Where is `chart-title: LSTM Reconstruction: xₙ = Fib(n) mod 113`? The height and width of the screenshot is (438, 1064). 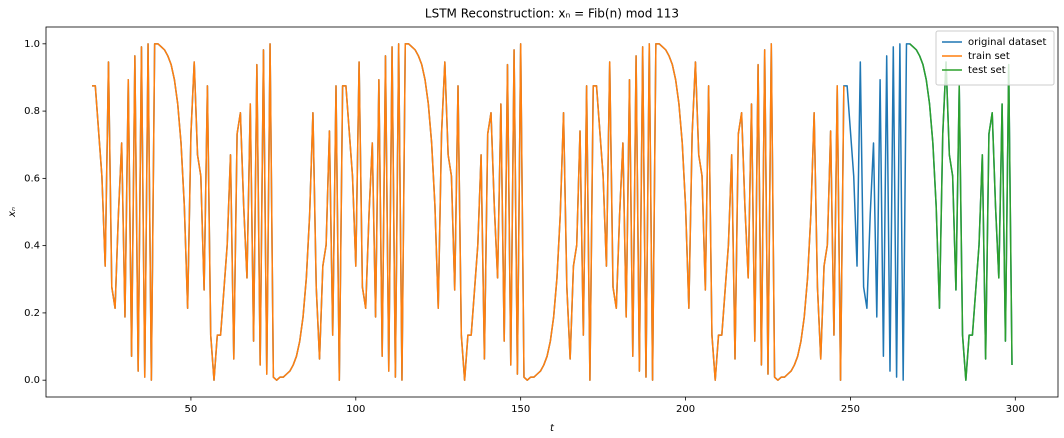
chart-title: LSTM Reconstruction: xₙ = Fib(n) mod 113 is located at coordinates (552, 14).